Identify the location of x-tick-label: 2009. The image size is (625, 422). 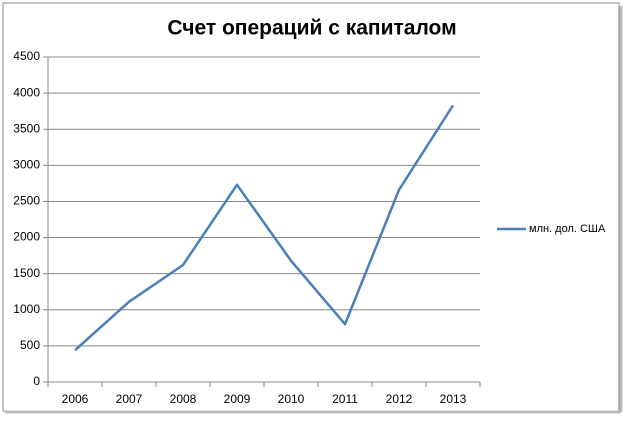
(237, 399).